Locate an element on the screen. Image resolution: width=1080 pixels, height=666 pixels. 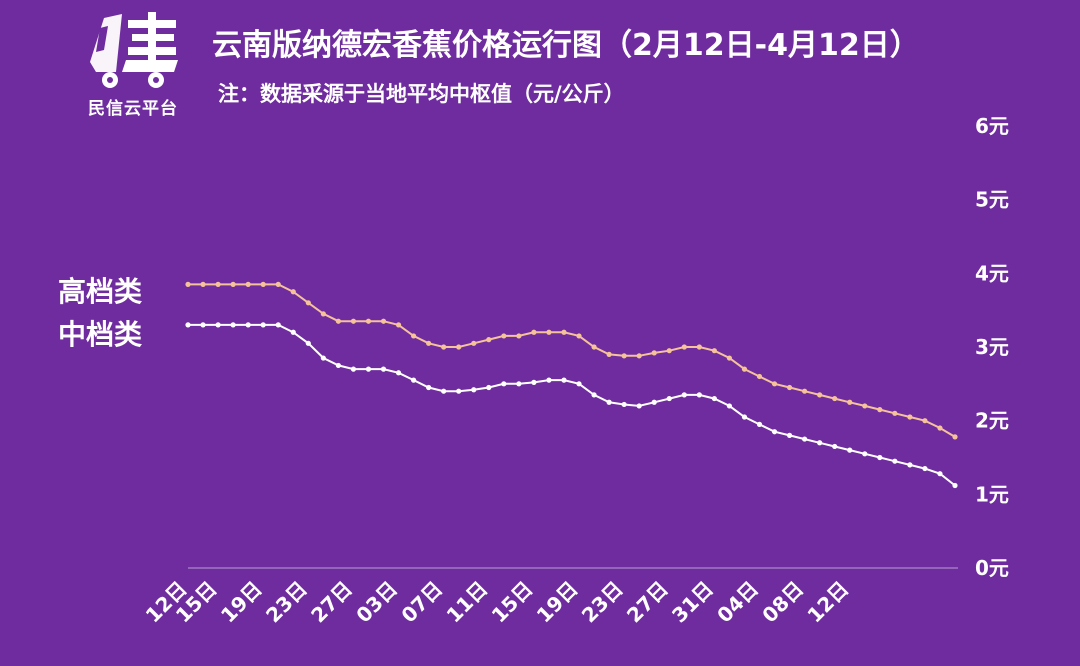
y-tick-label: 6元 is located at coordinates (992, 126).